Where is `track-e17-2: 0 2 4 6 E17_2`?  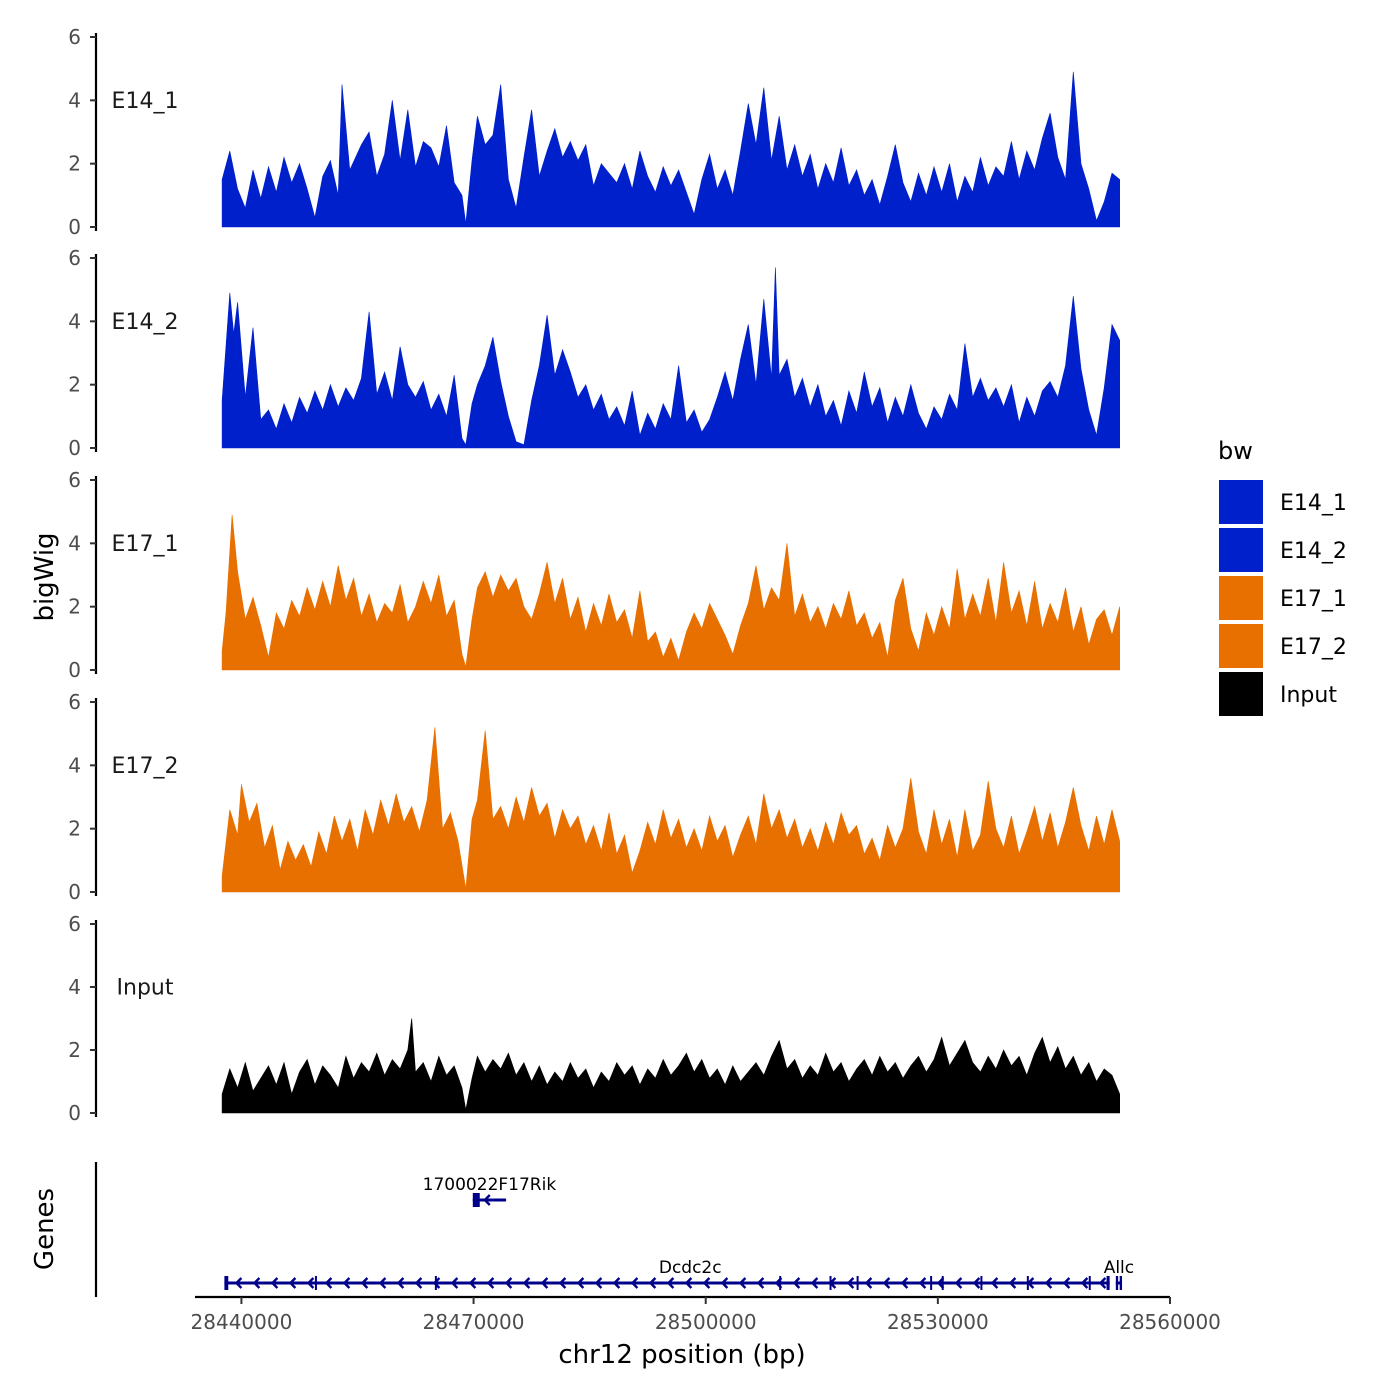 track-e17-2: 0 2 4 6 E17_2 is located at coordinates (594, 797).